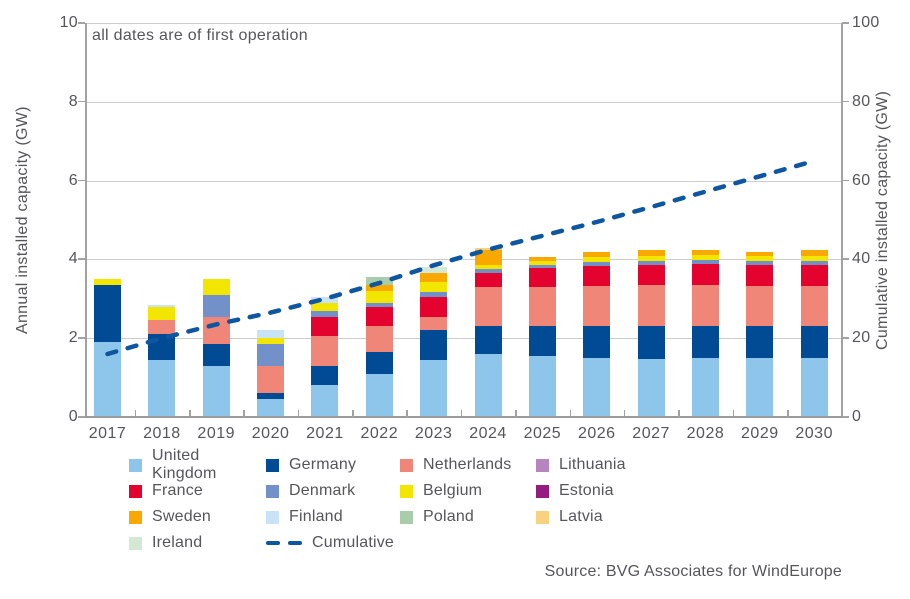 The height and width of the screenshot is (599, 910). I want to click on x-axis-label-2027: 2027, so click(651, 433).